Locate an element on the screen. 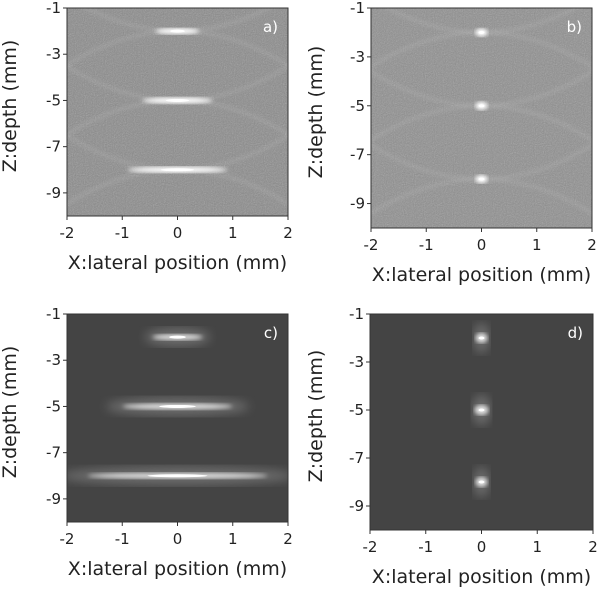  panel-label: b) is located at coordinates (574, 27).